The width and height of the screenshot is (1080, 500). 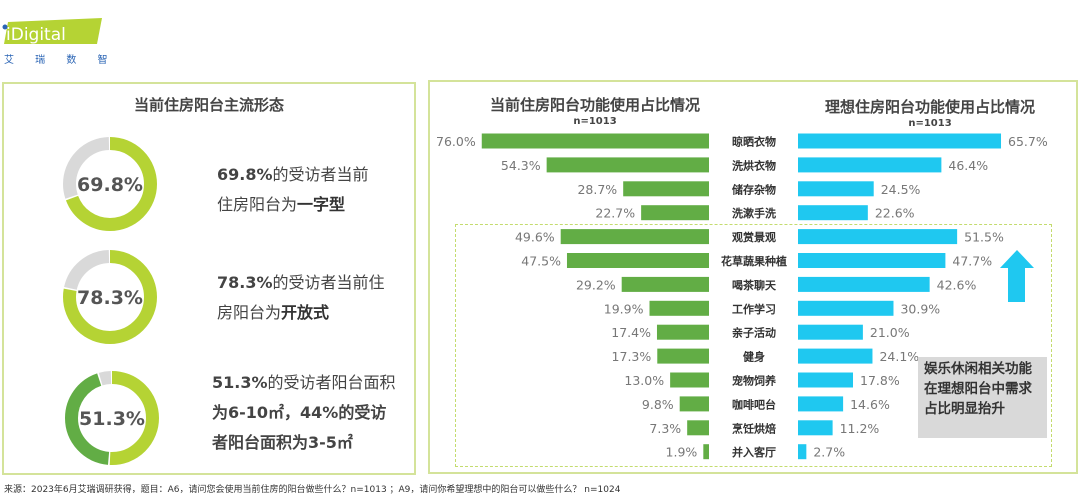 What do you see at coordinates (754, 165) in the screenshot?
I see `category-label: 洗烘衣物` at bounding box center [754, 165].